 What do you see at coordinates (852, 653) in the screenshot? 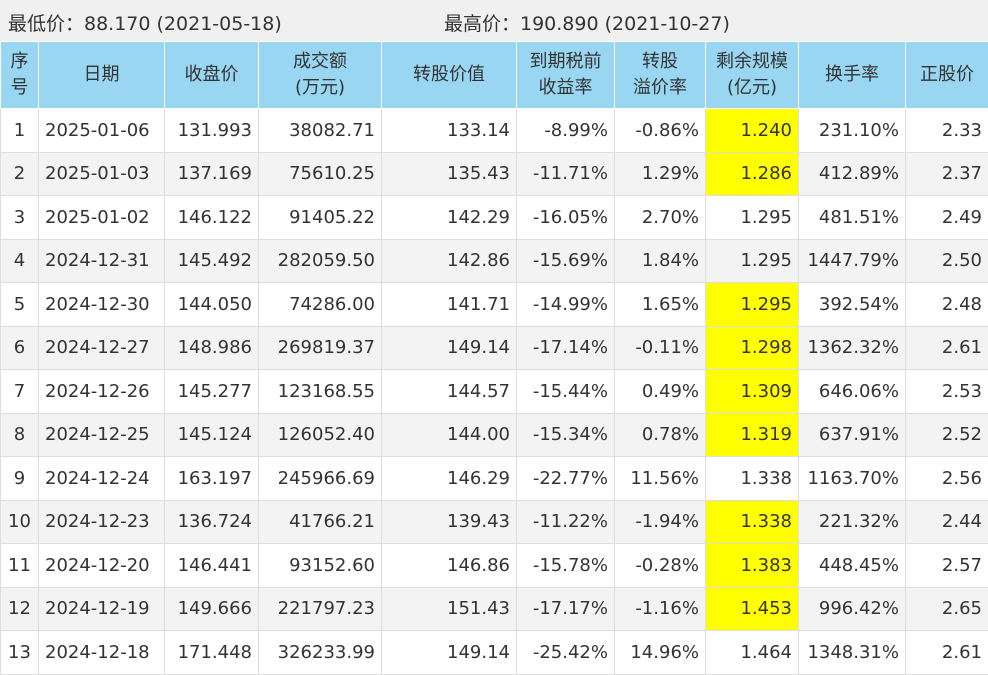
I see `cell-turnover: 1348.31%` at bounding box center [852, 653].